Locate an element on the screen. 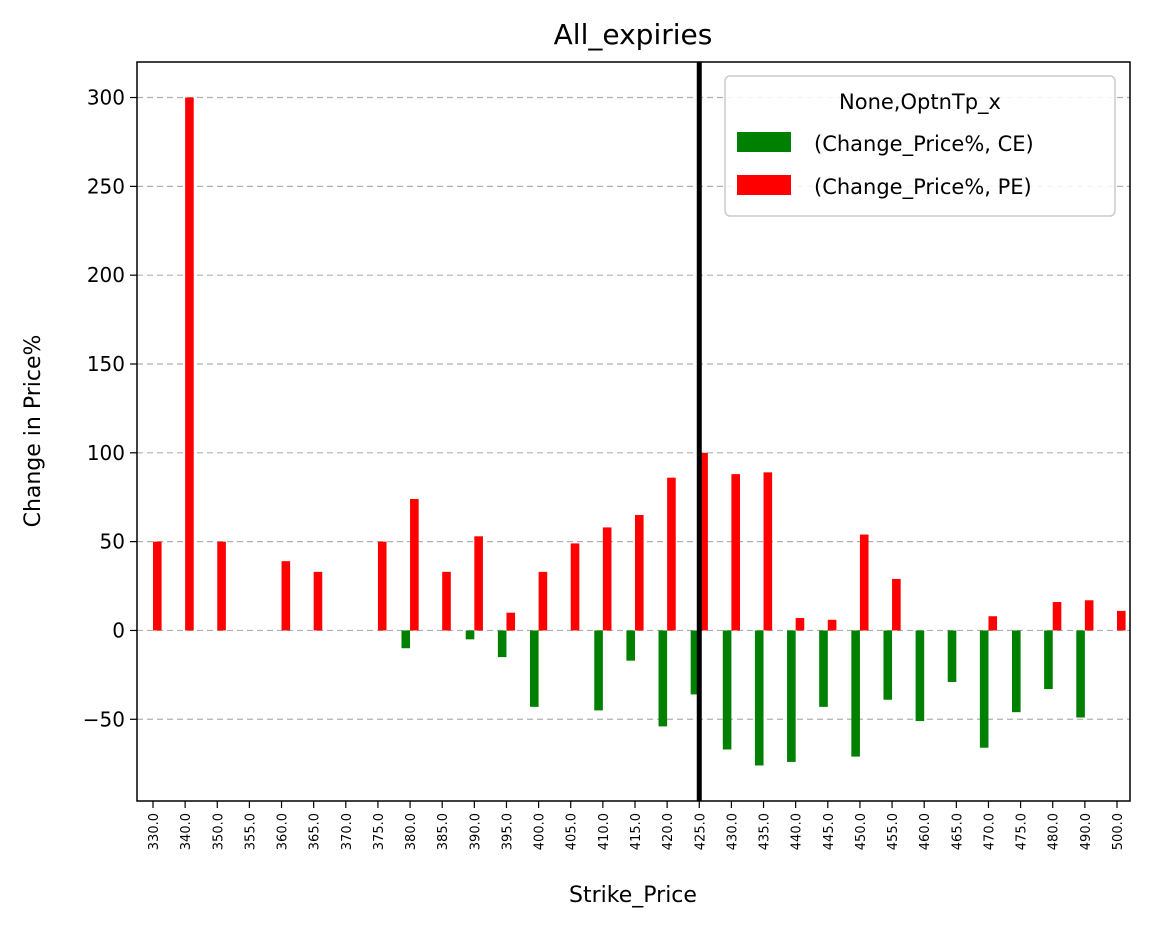 Image resolution: width=1149 pixels, height=928 pixels. legend-box is located at coordinates (920, 146).